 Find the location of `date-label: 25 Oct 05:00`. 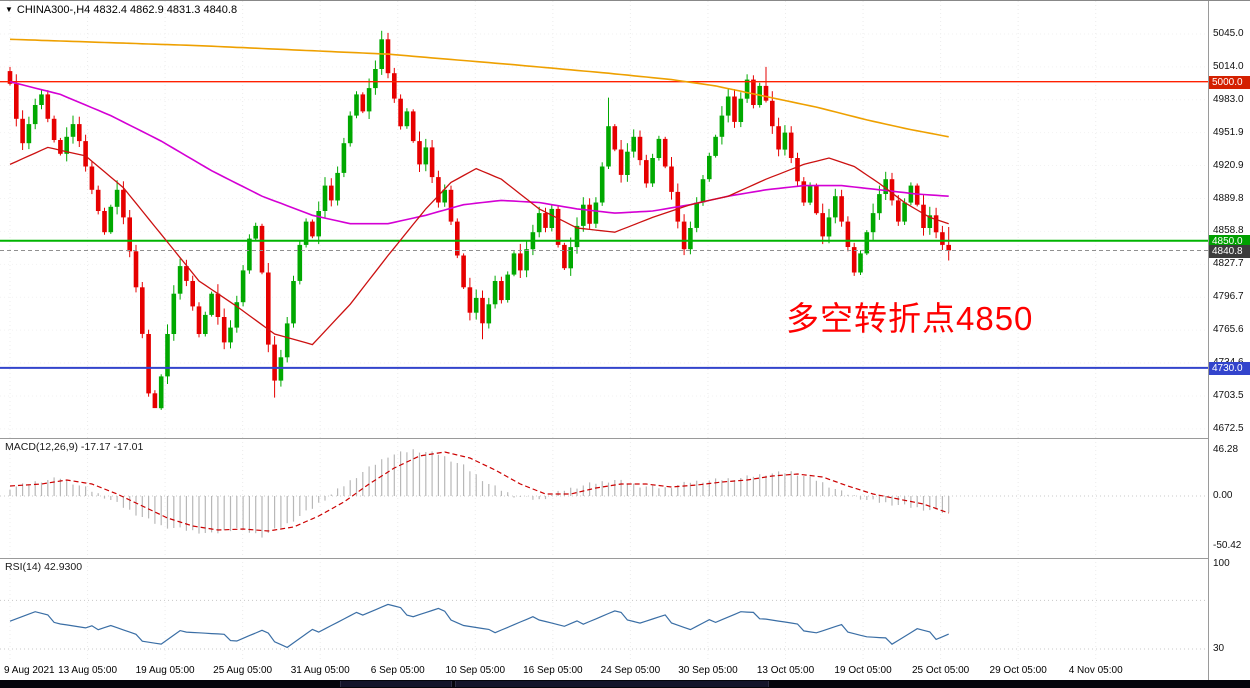

date-label: 25 Oct 05:00 is located at coordinates (940, 670).